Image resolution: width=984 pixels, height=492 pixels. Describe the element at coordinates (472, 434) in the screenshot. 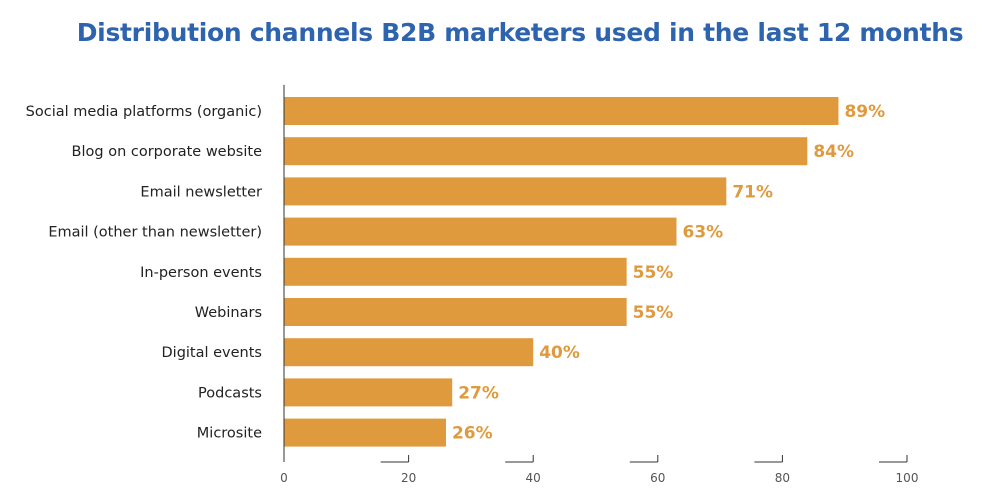

I see `data-label: 26%` at that location.